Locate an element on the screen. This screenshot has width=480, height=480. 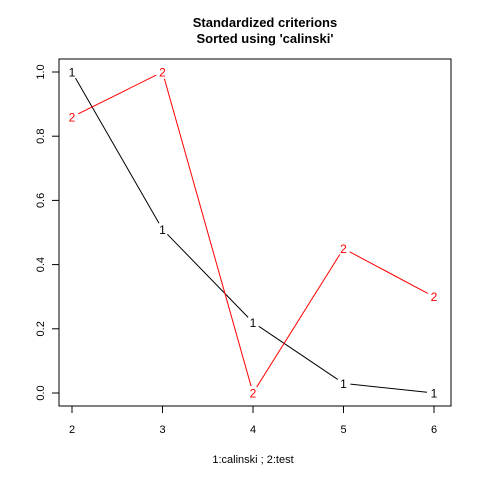
x-tick-label: 5 is located at coordinates (343, 430).